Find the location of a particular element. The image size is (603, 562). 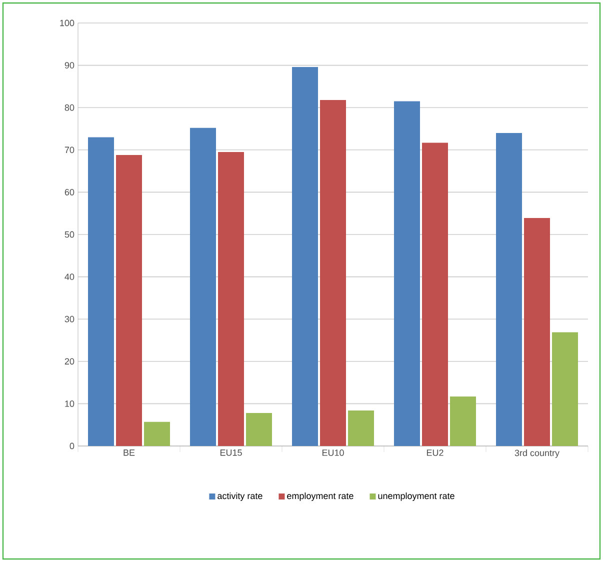

y-tick-label: 50 is located at coordinates (69, 234).